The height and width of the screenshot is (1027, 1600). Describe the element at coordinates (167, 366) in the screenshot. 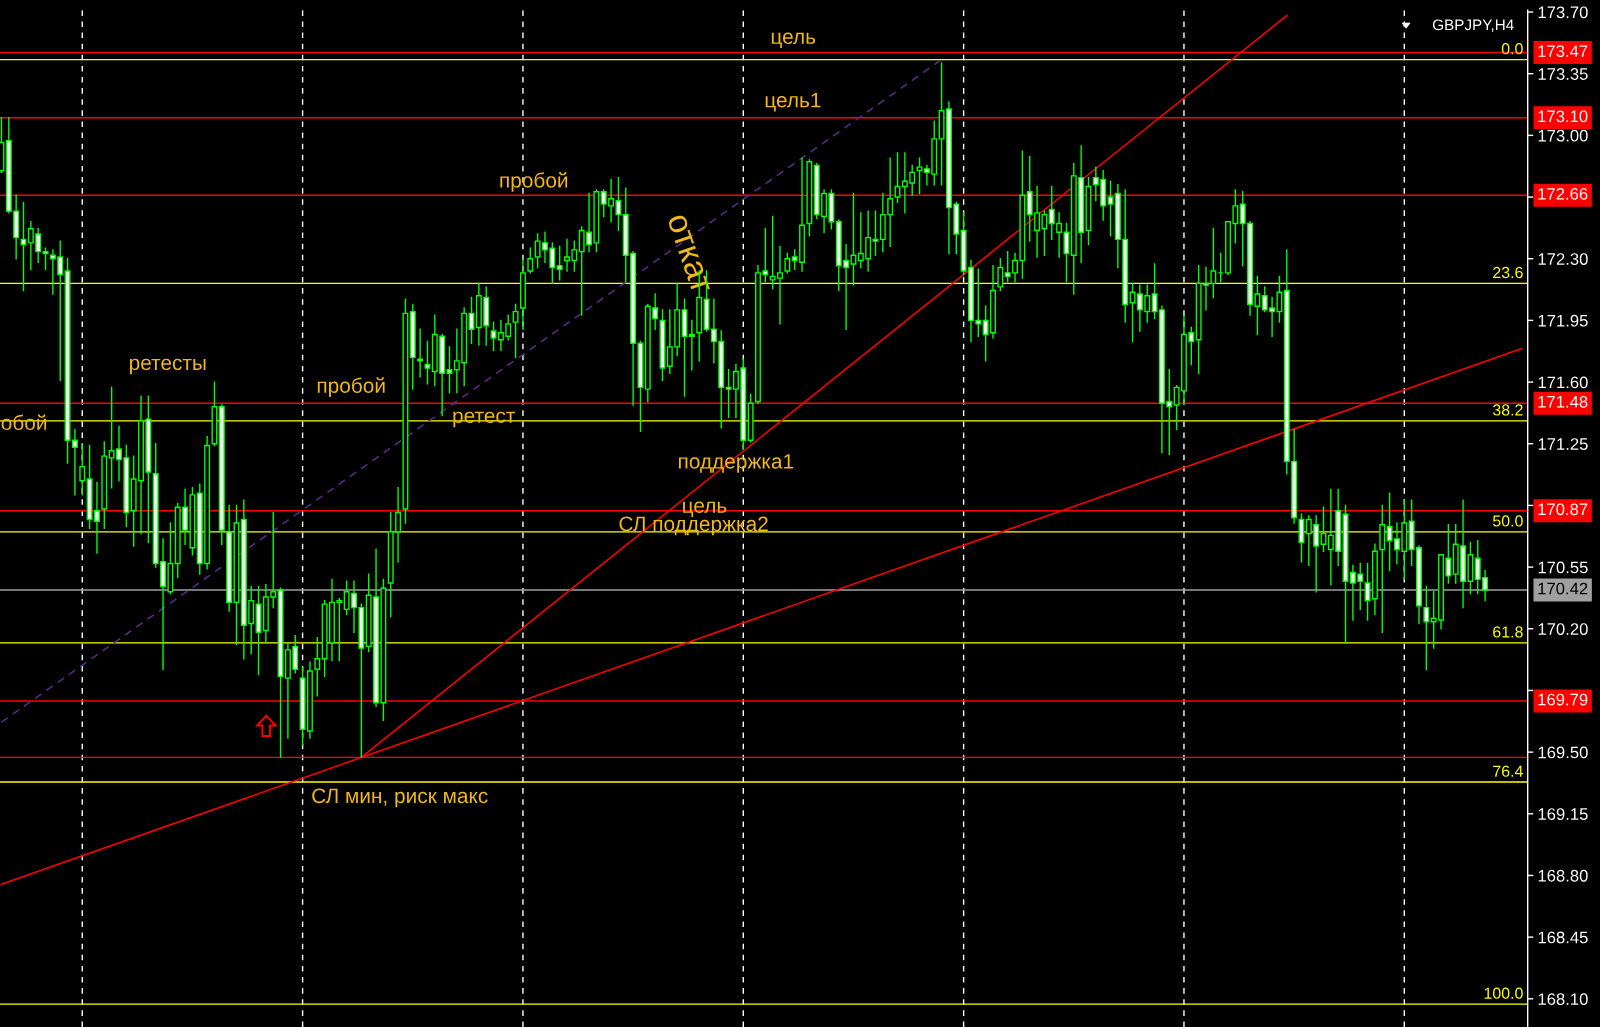

I see `annotation: ретесты` at that location.